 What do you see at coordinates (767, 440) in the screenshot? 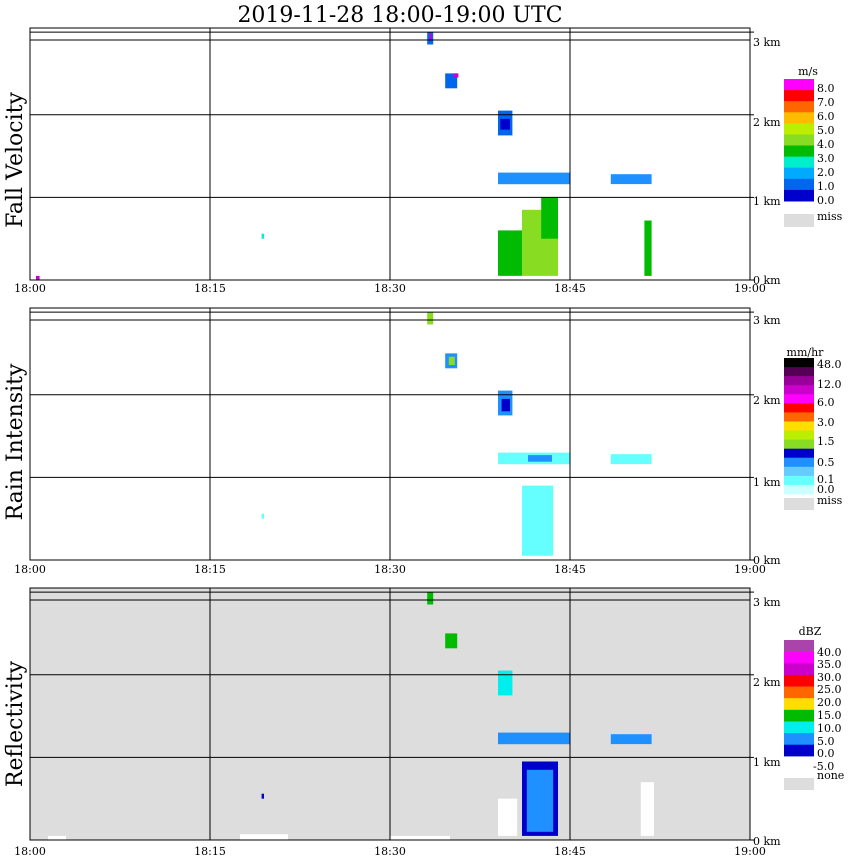
I see `y-tick-labels: 0 km 1 km 2 km 3 km` at bounding box center [767, 440].